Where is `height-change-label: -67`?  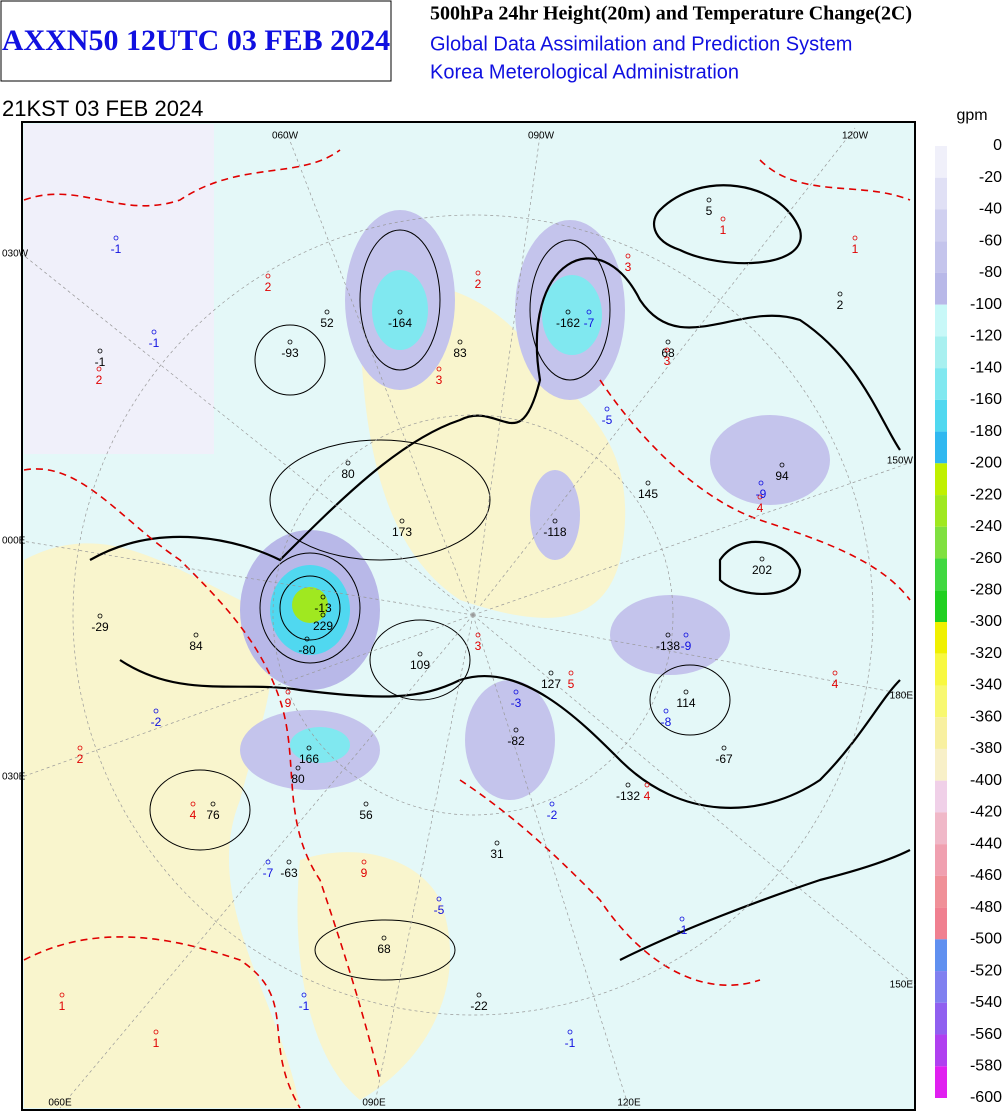
height-change-label: -67 is located at coordinates (724, 759).